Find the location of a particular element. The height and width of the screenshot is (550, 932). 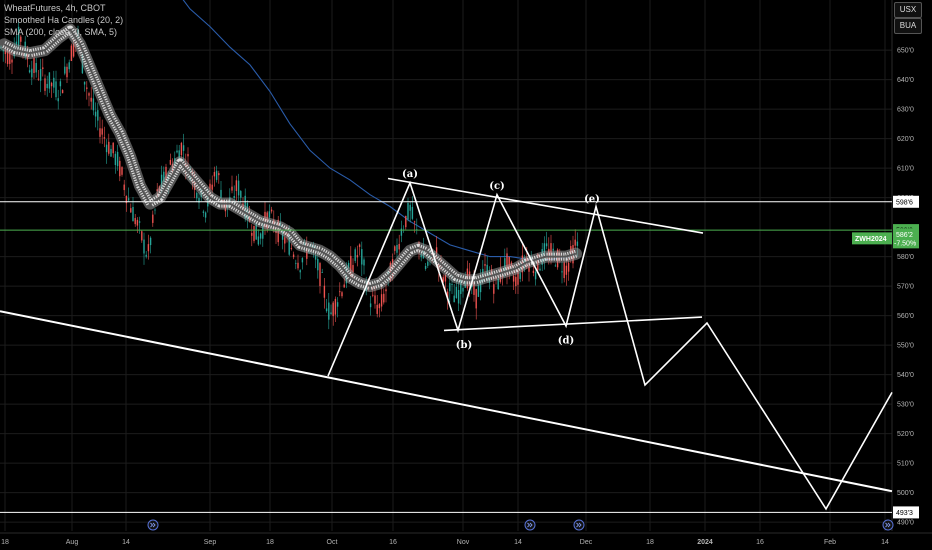

goto-start-icon is located at coordinates (153, 525).